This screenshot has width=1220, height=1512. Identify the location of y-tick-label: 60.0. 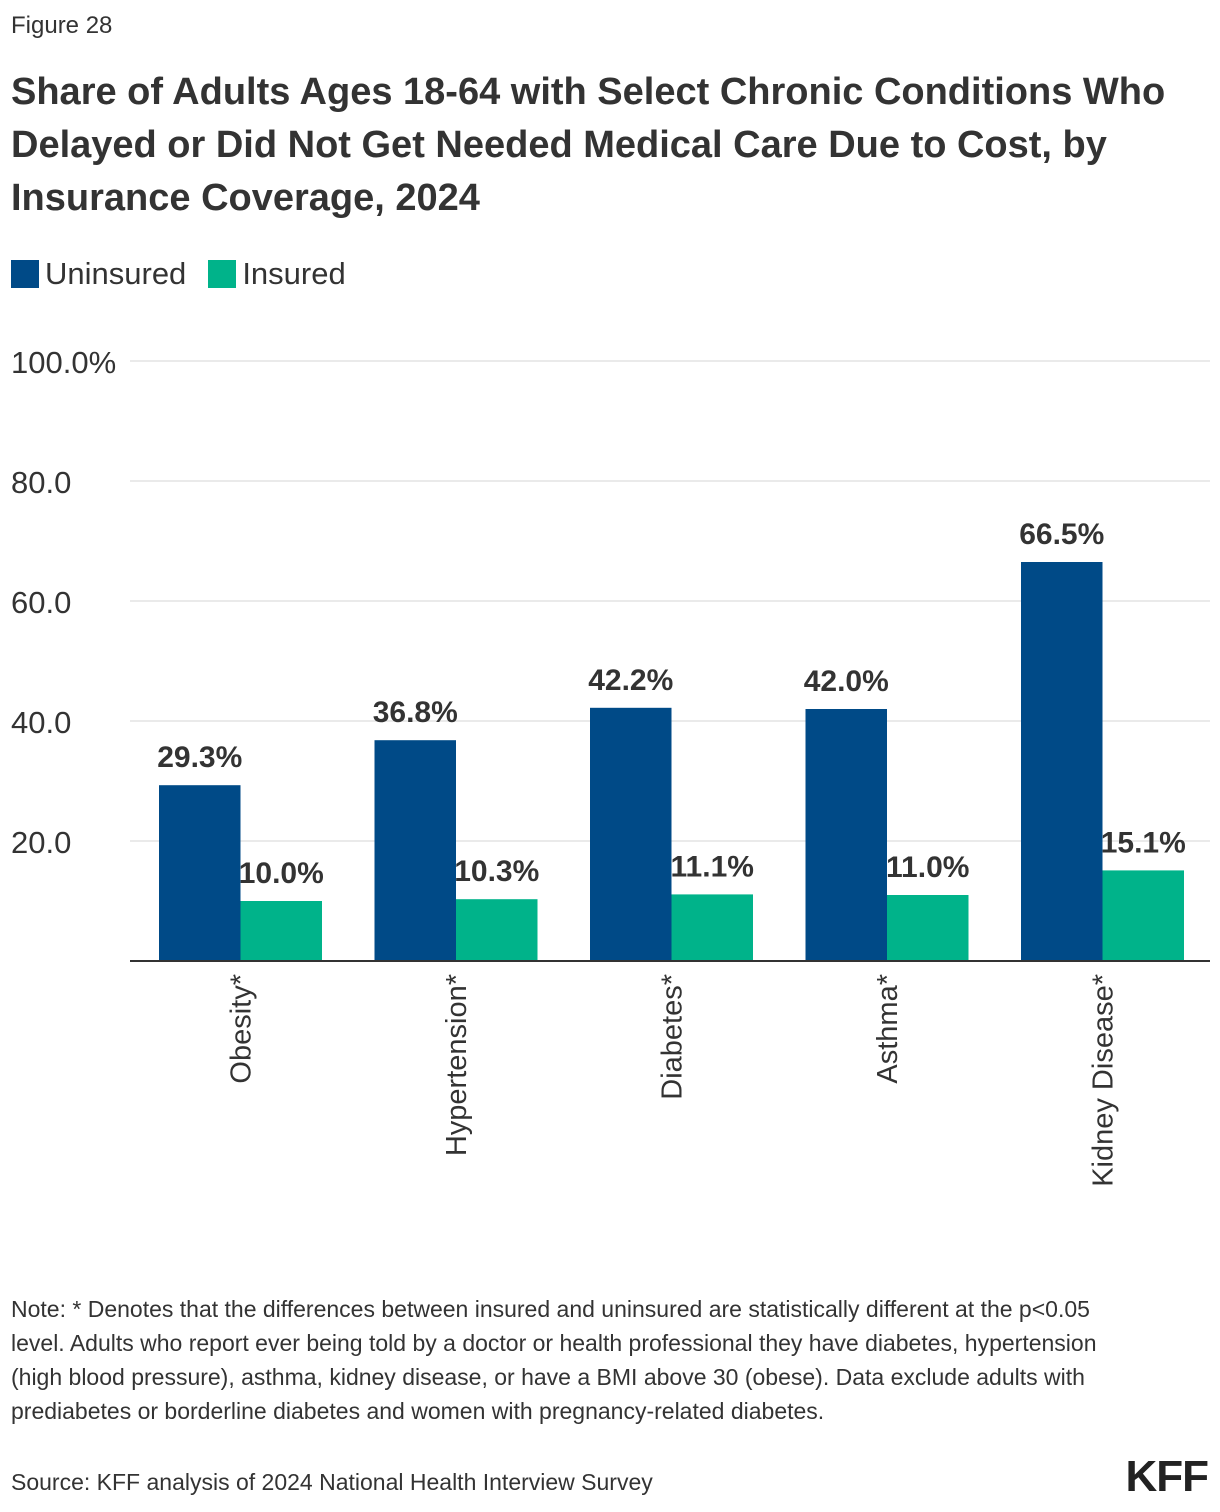
(41, 602).